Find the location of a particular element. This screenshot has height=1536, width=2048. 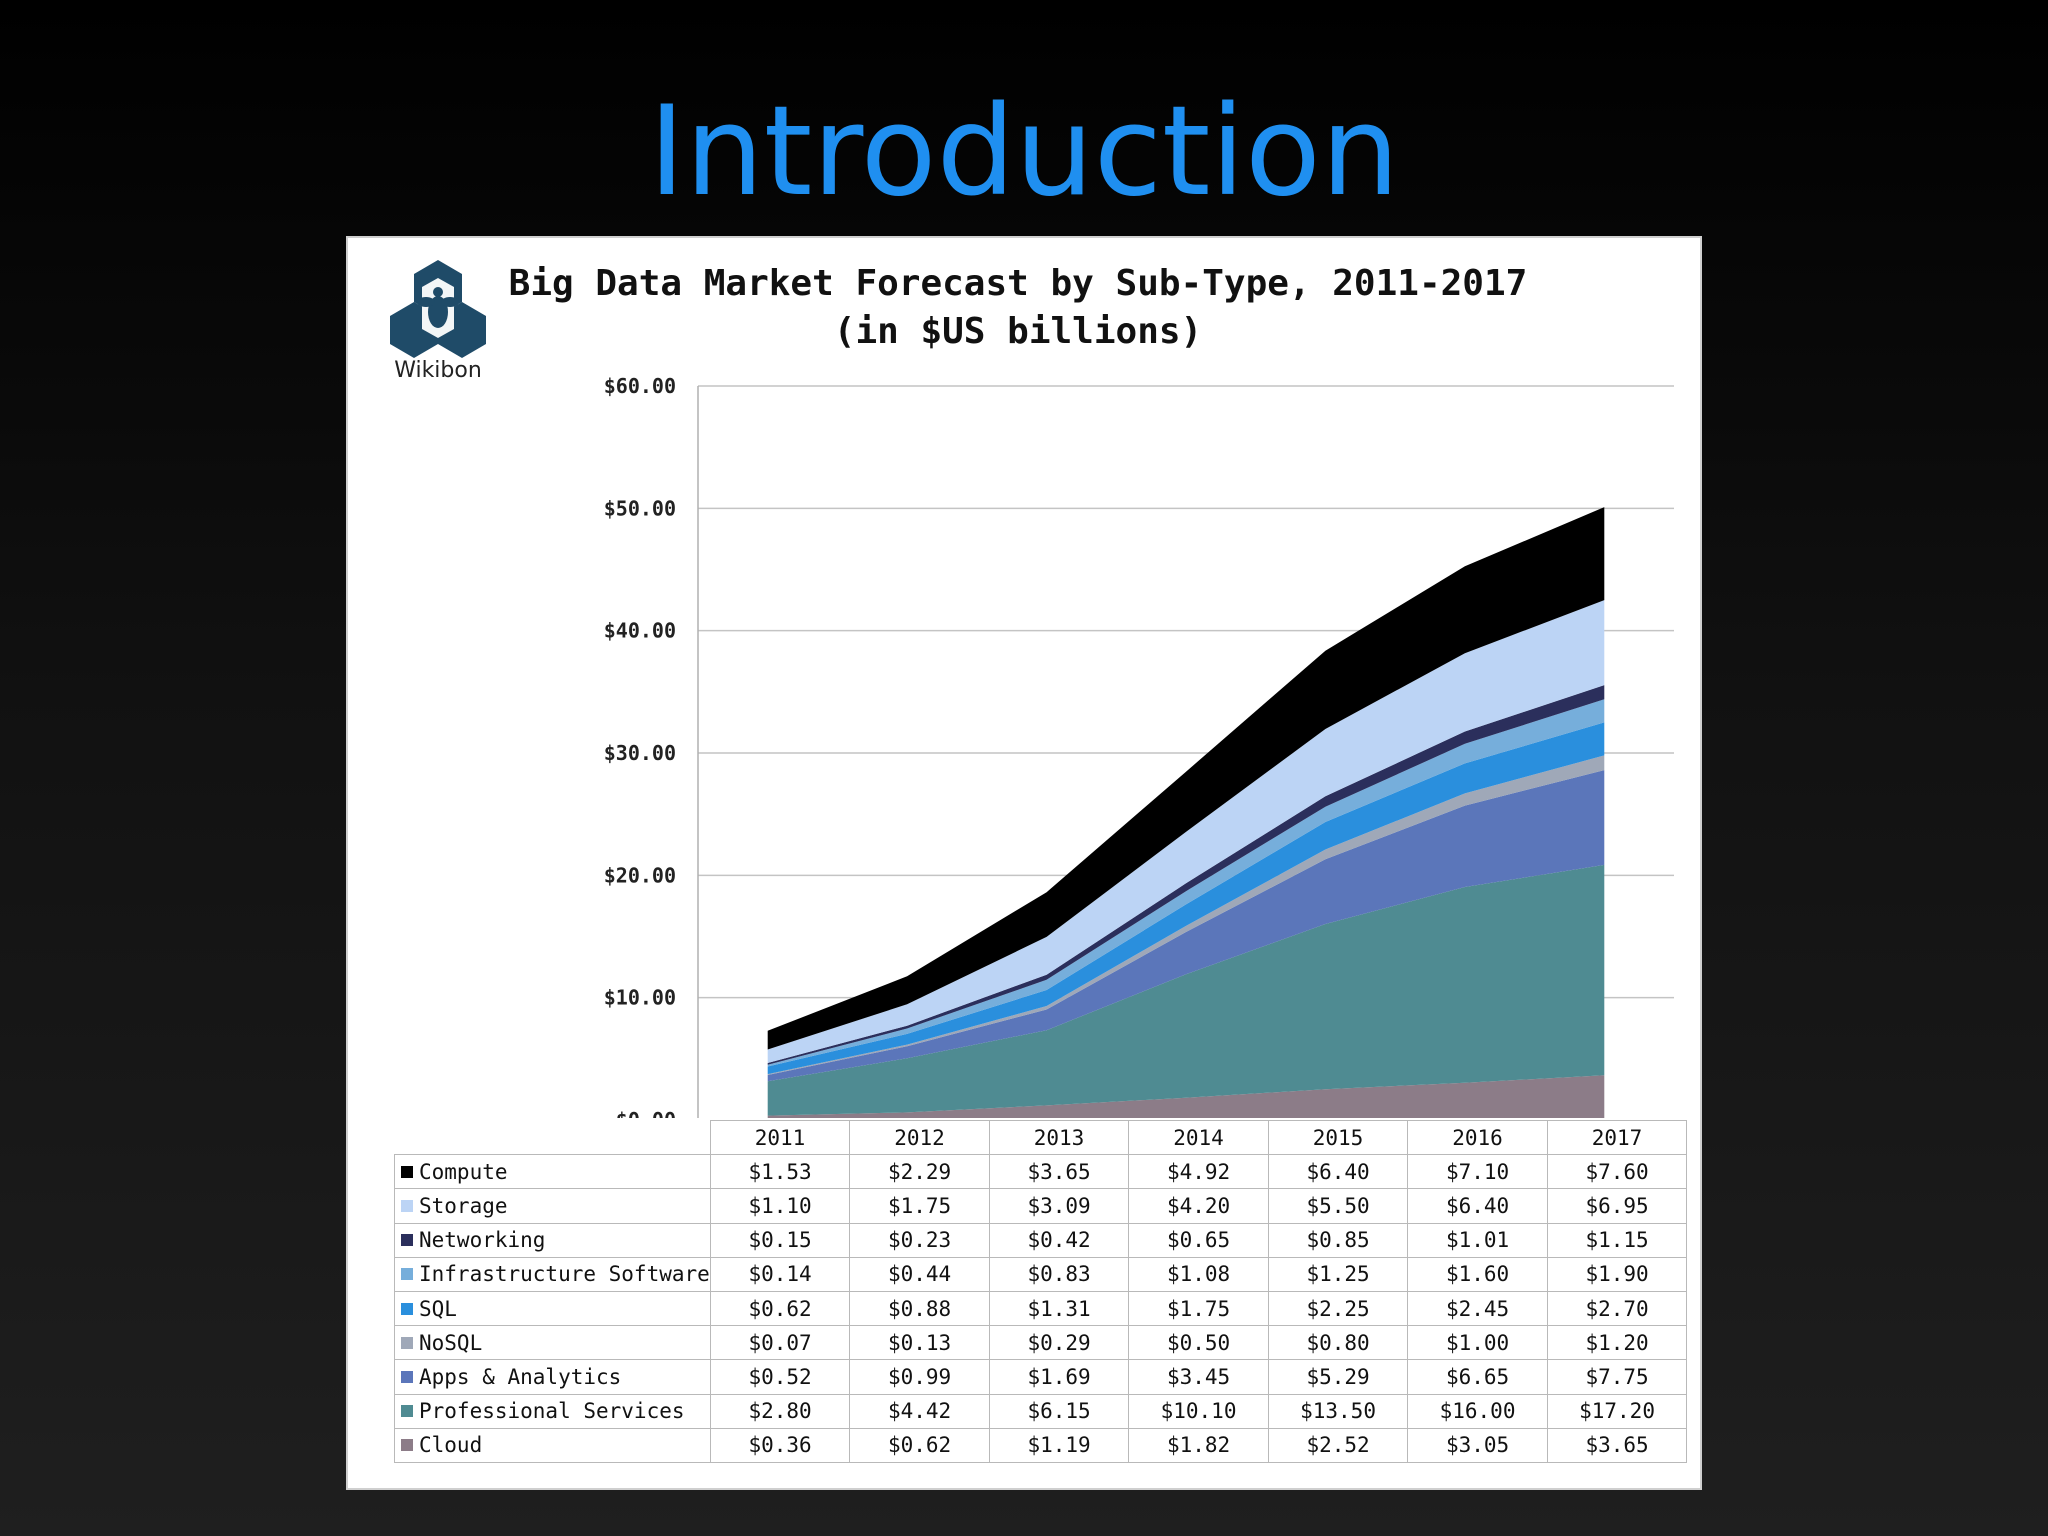

data-label: $13.50 is located at coordinates (1338, 1411).